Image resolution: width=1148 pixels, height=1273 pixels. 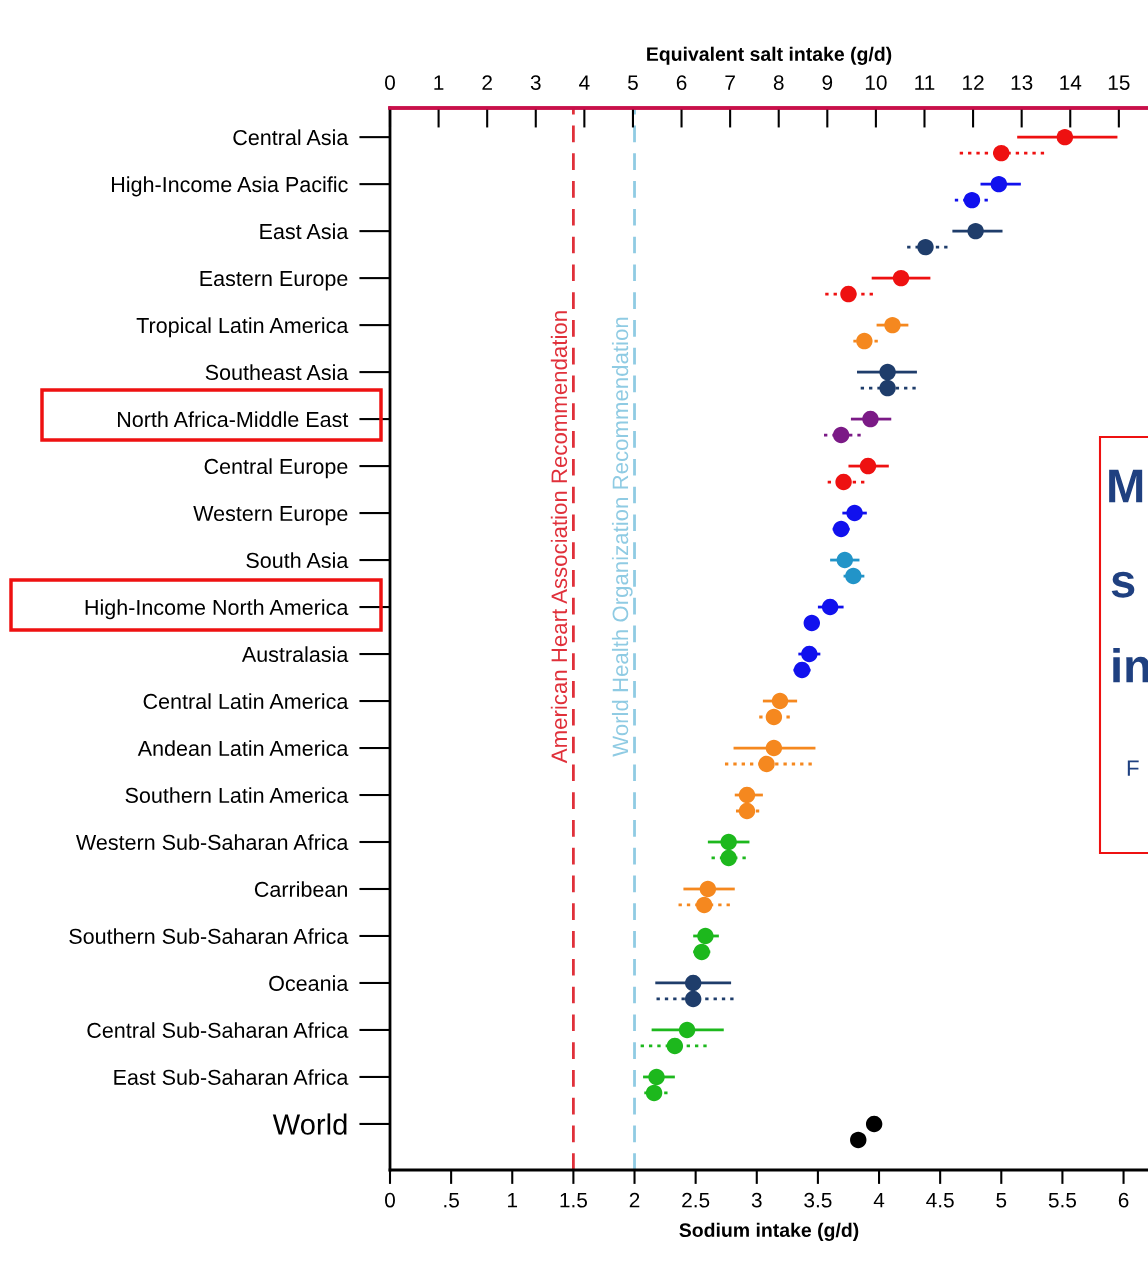 What do you see at coordinates (487, 82) in the screenshot?
I see `x2-tick-label: 2` at bounding box center [487, 82].